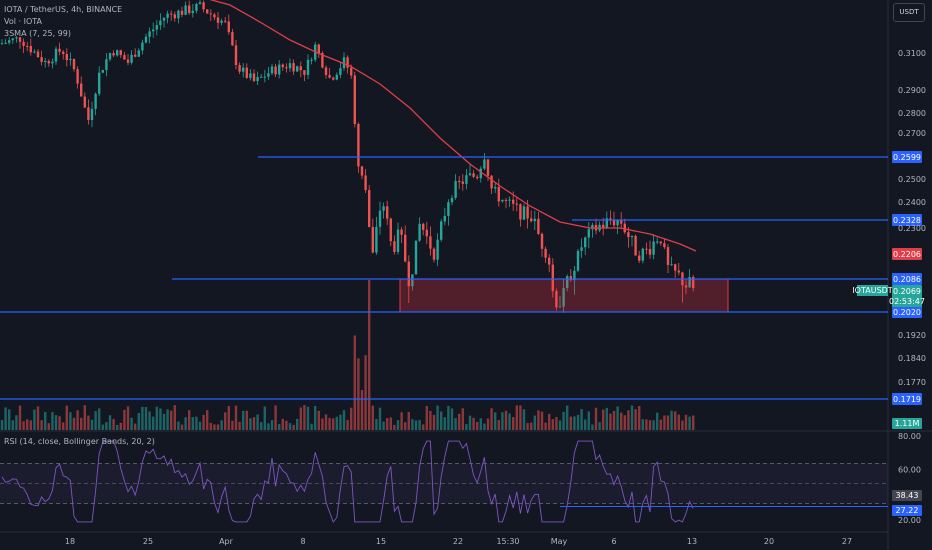 This screenshot has width=932, height=550. What do you see at coordinates (226, 541) in the screenshot?
I see `time-tick: Apr` at bounding box center [226, 541].